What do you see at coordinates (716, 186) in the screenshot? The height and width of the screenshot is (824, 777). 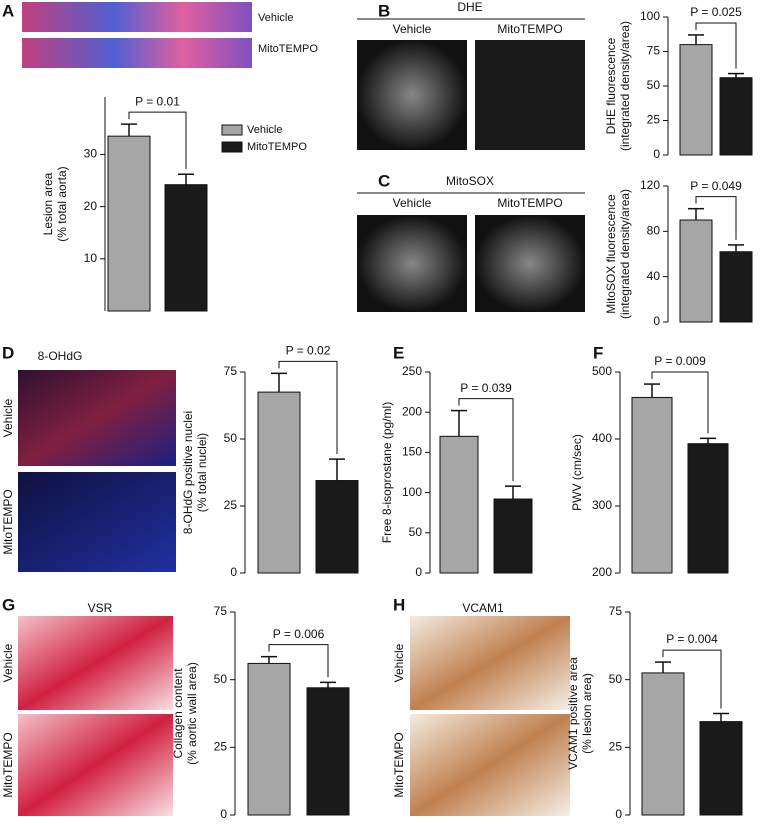 I see `p-value: P = 0.049` at bounding box center [716, 186].